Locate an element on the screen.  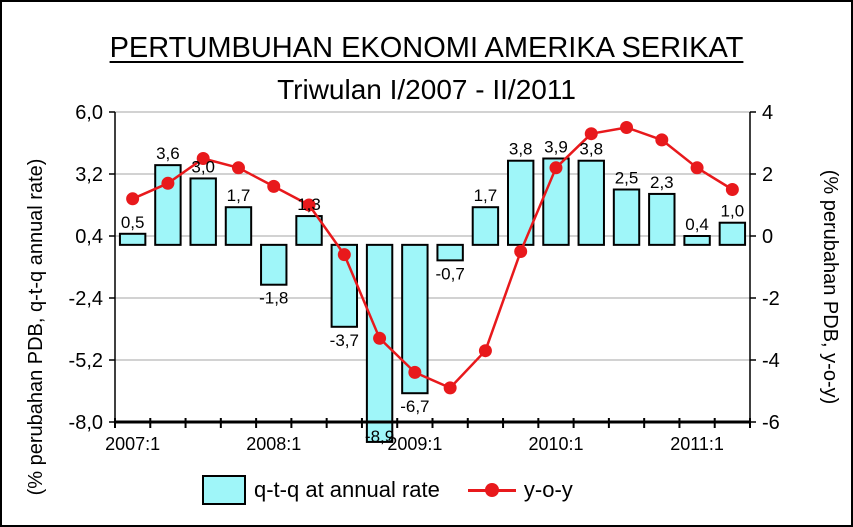
bar-2010:3 is located at coordinates (626, 217).